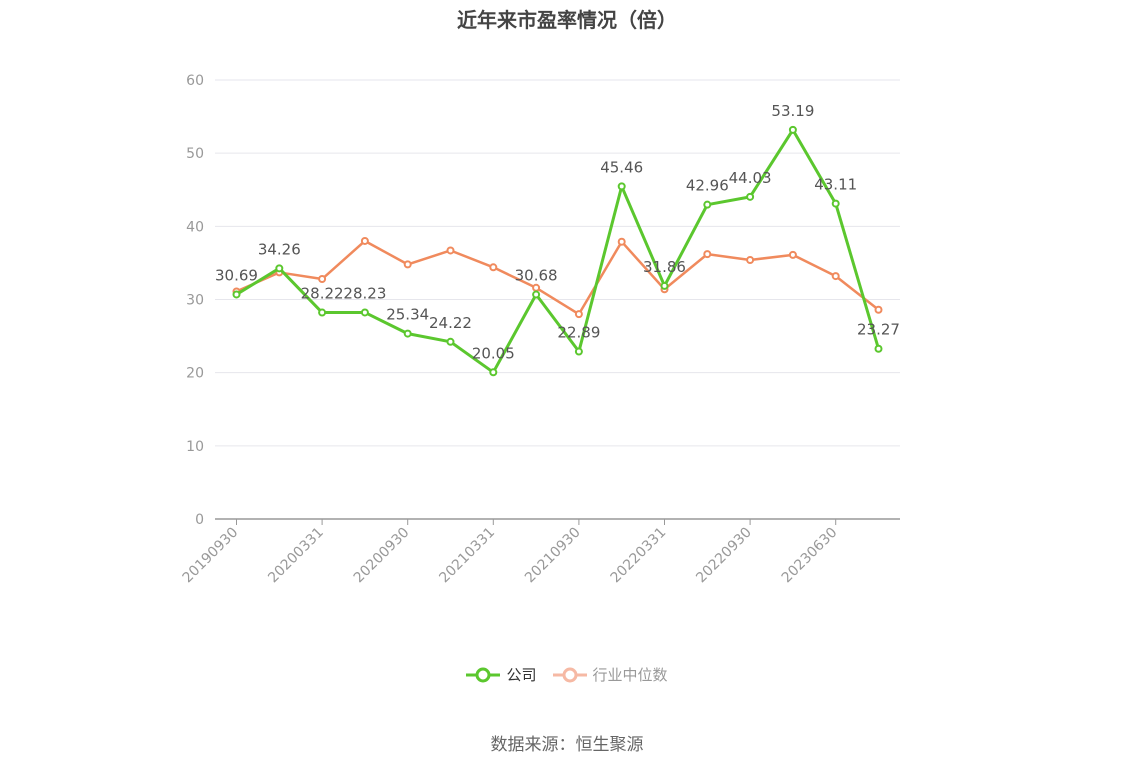 This screenshot has height=766, width=1134. Describe the element at coordinates (236, 275) in the screenshot. I see `data-label: 30.69` at that location.